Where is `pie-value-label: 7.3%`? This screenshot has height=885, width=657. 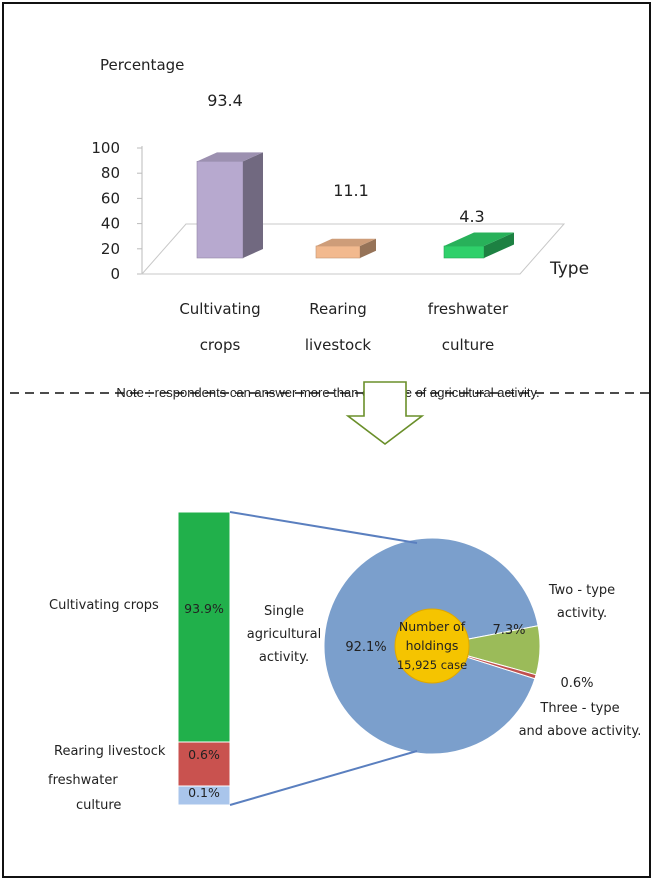
pie-value-label: 7.3% is located at coordinates (508, 630).